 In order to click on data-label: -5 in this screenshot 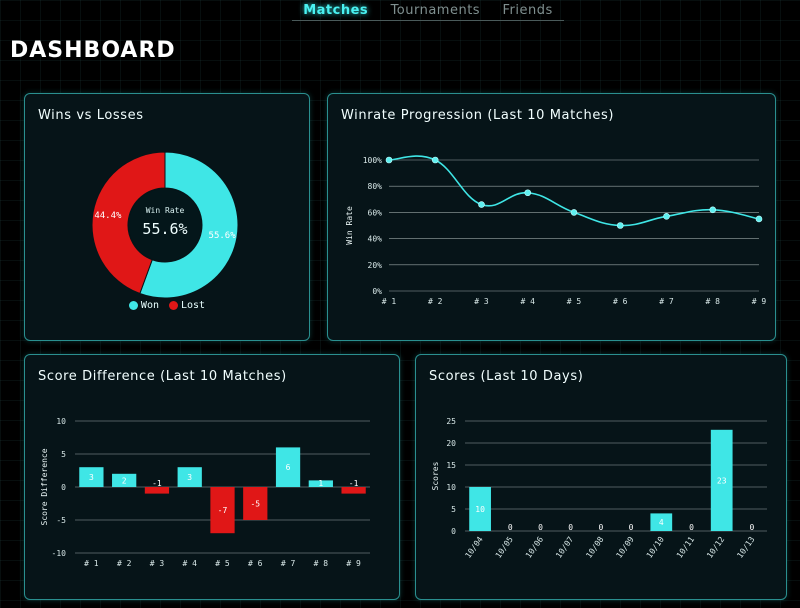, I will do `click(255, 504)`.